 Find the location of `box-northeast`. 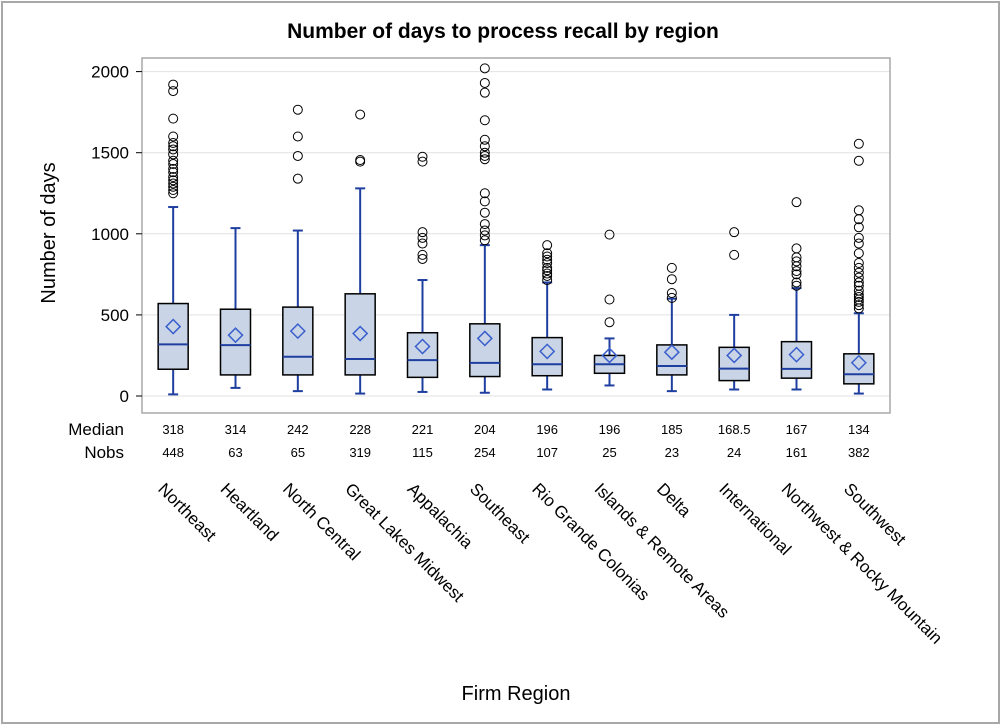

box-northeast is located at coordinates (173, 237).